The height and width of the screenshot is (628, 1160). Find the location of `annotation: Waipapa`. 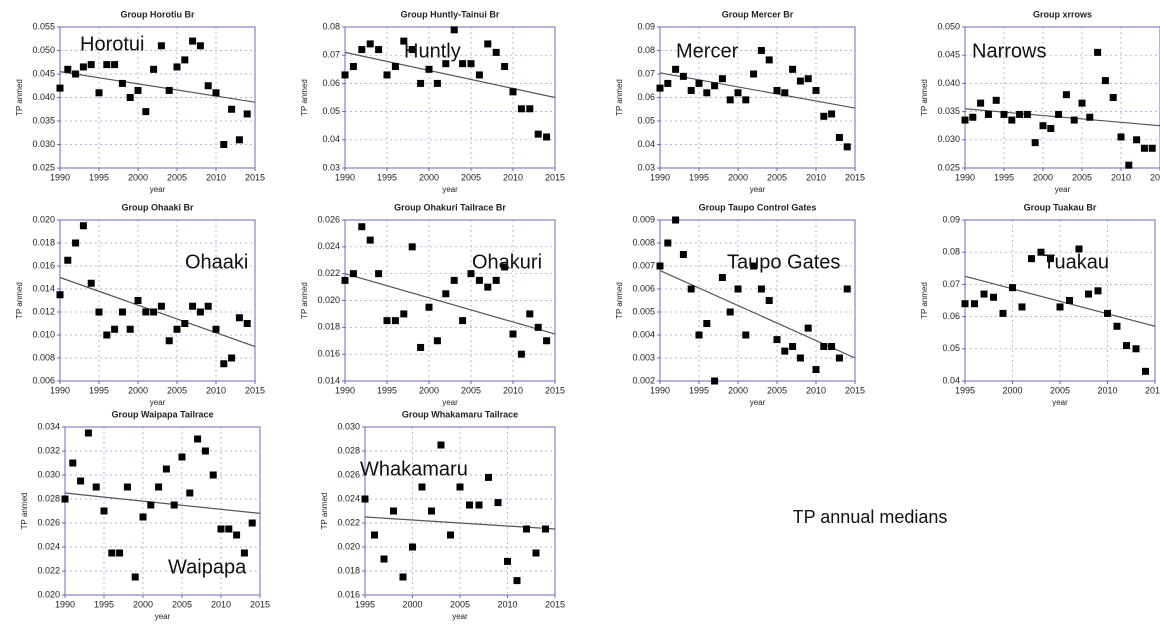

annotation: Waipapa is located at coordinates (207, 567).